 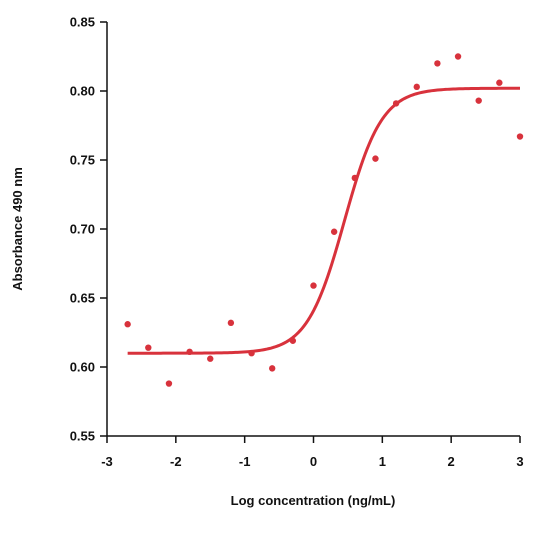 I want to click on x-tick-label: 1, so click(x=382, y=461).